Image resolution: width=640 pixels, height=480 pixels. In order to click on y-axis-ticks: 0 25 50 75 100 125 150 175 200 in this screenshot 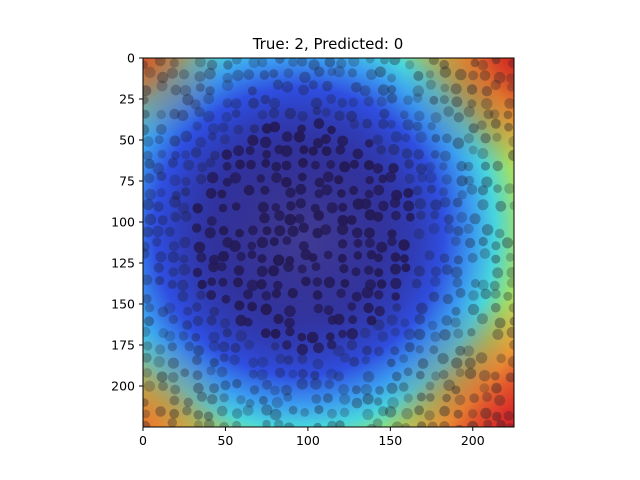, I will do `click(127, 222)`.